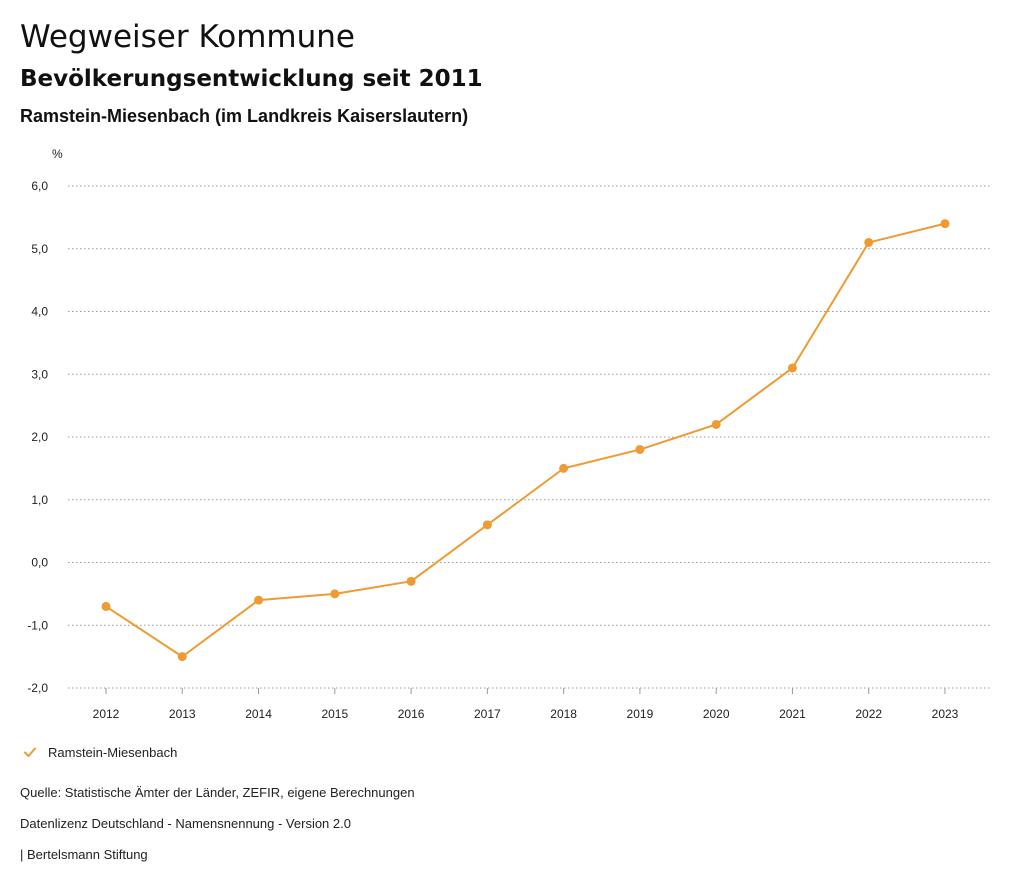 Image resolution: width=1024 pixels, height=888 pixels. I want to click on y-axis-unit-label: %, so click(57, 154).